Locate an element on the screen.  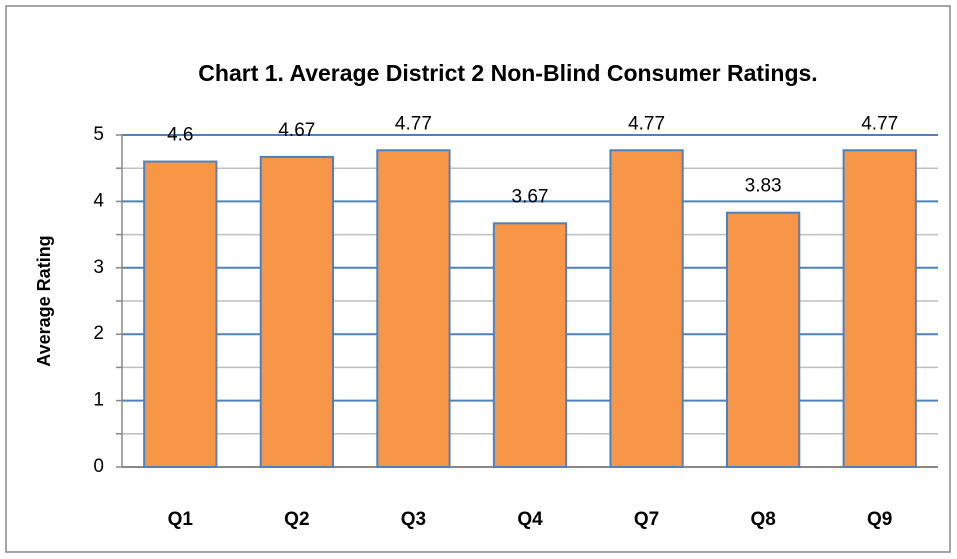
value-label: 3.83 is located at coordinates (763, 186).